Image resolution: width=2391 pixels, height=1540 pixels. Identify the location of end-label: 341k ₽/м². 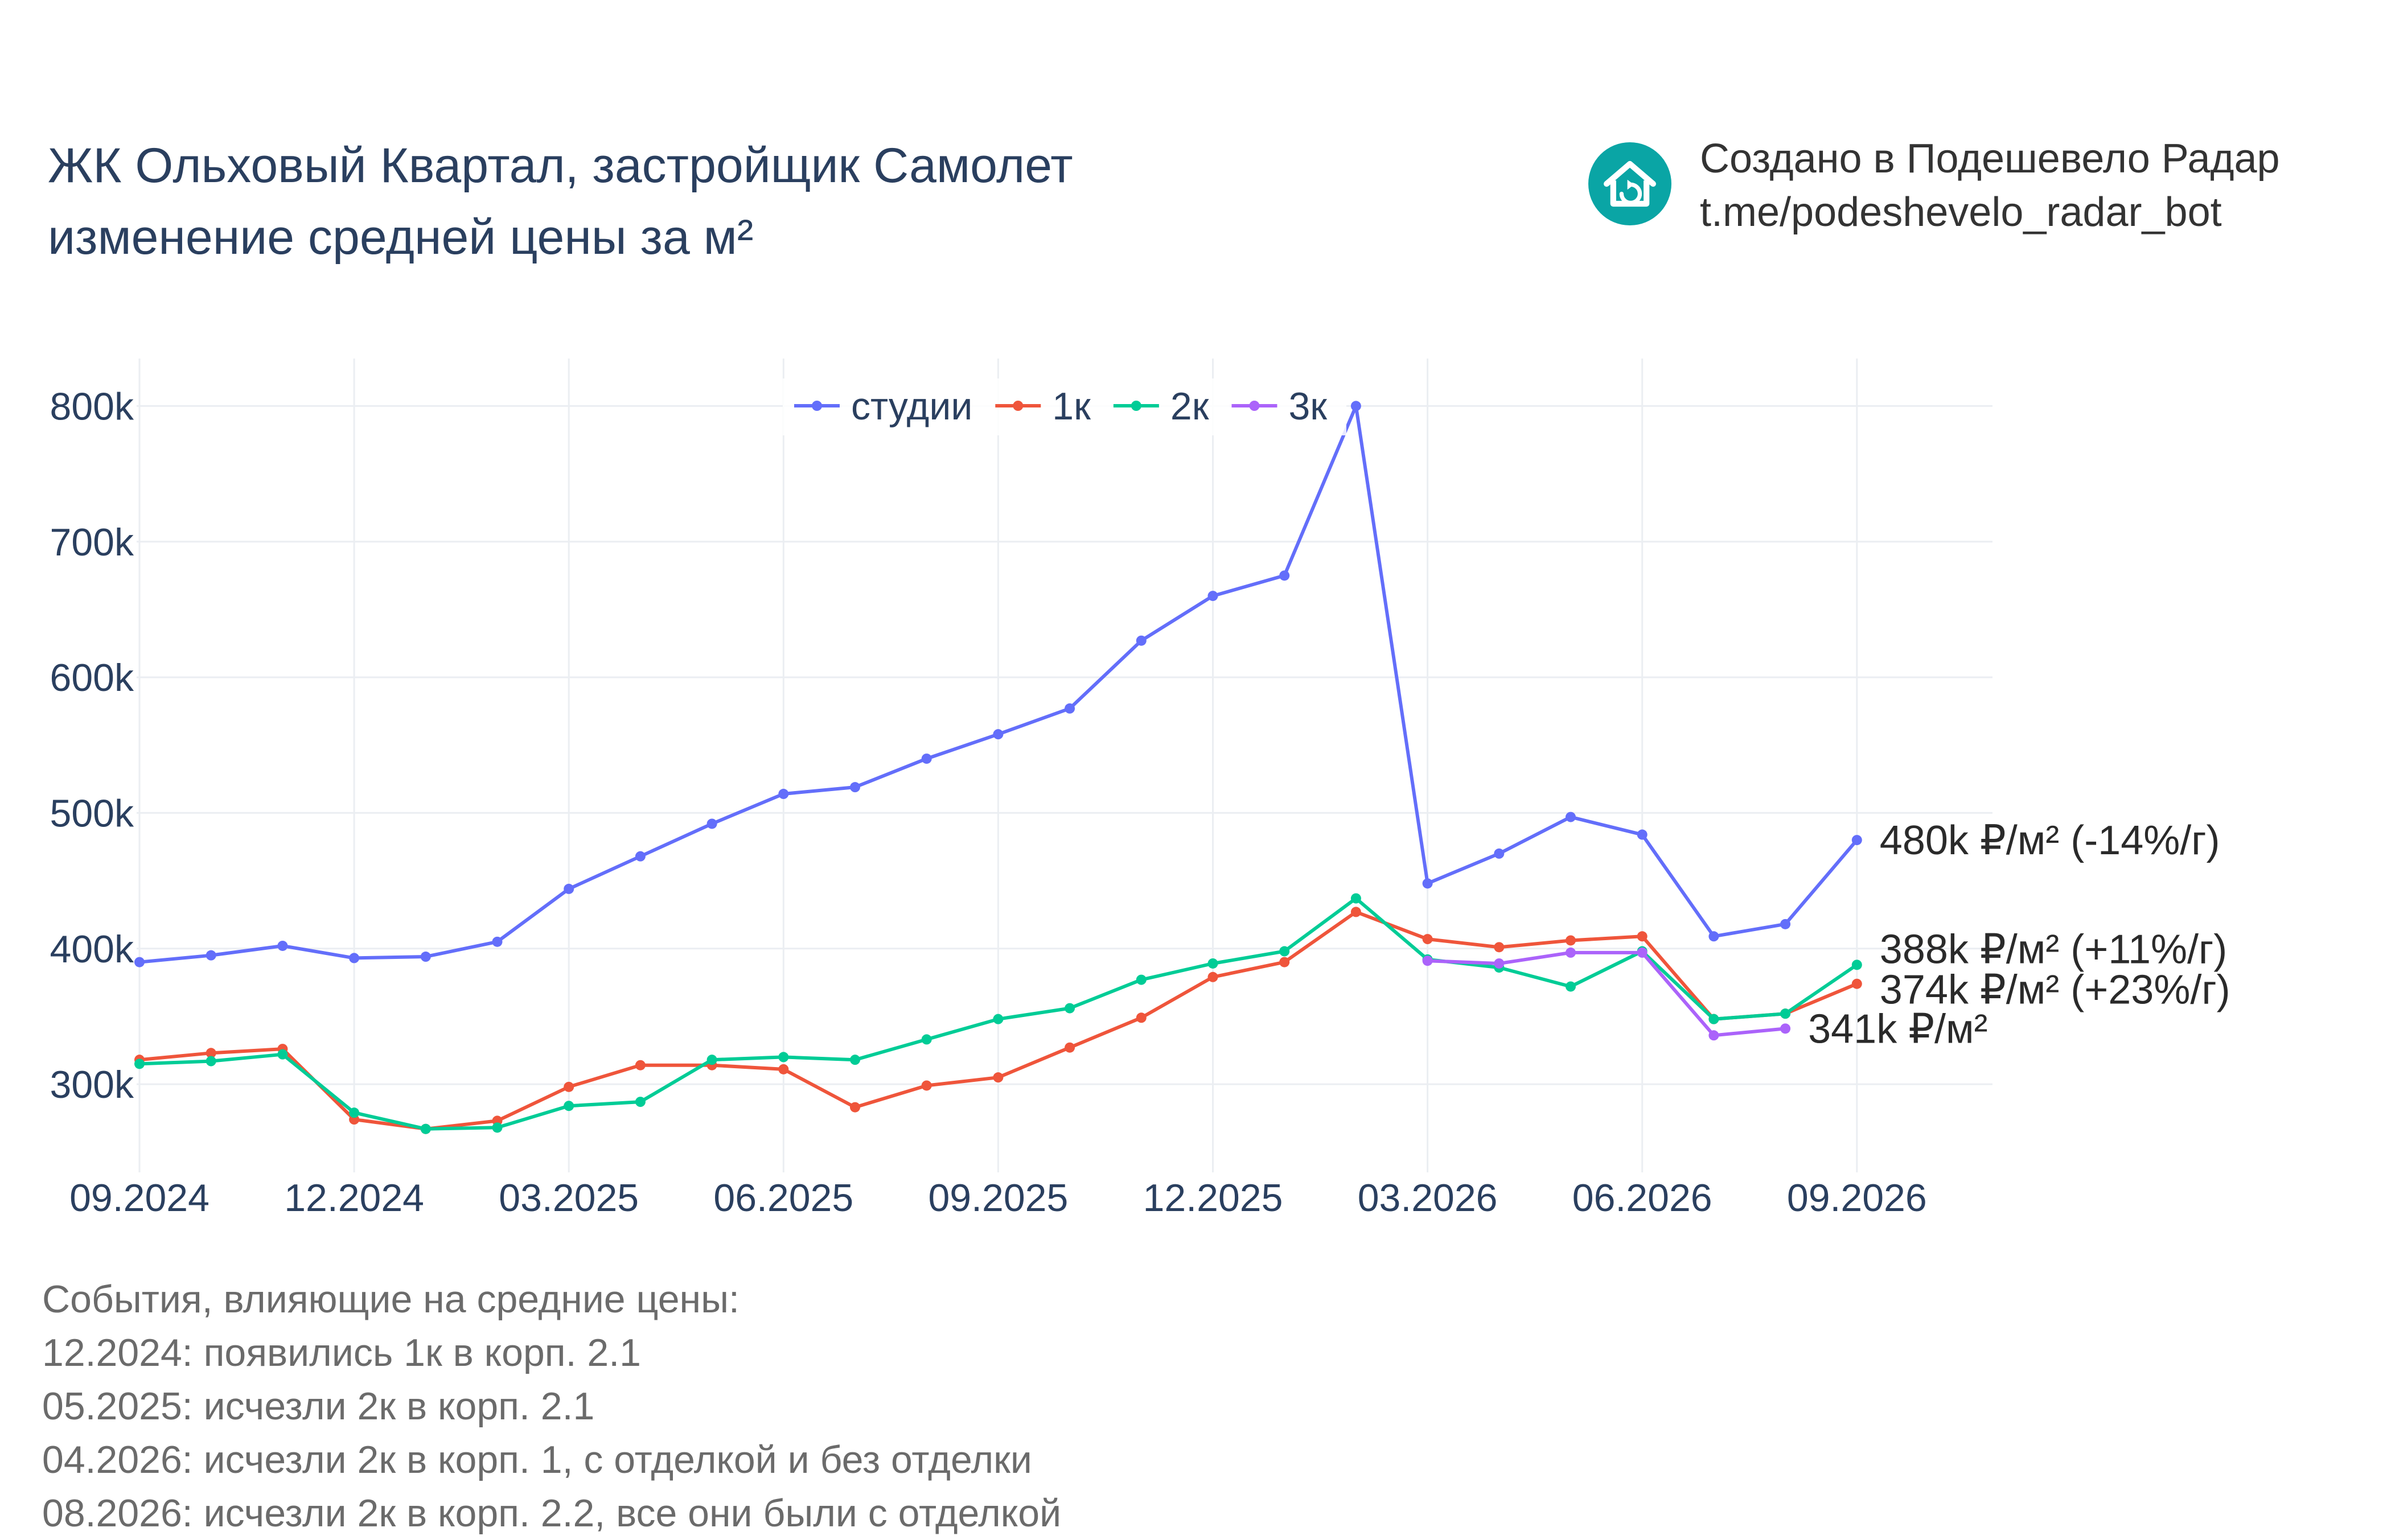
(1897, 1029).